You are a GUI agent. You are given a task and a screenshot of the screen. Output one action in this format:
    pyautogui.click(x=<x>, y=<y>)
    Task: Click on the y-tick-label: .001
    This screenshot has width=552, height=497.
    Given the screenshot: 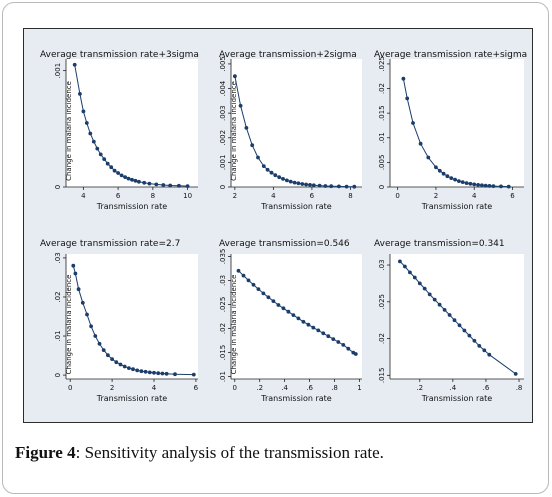 What is the action you would take?
    pyautogui.click(x=223, y=163)
    